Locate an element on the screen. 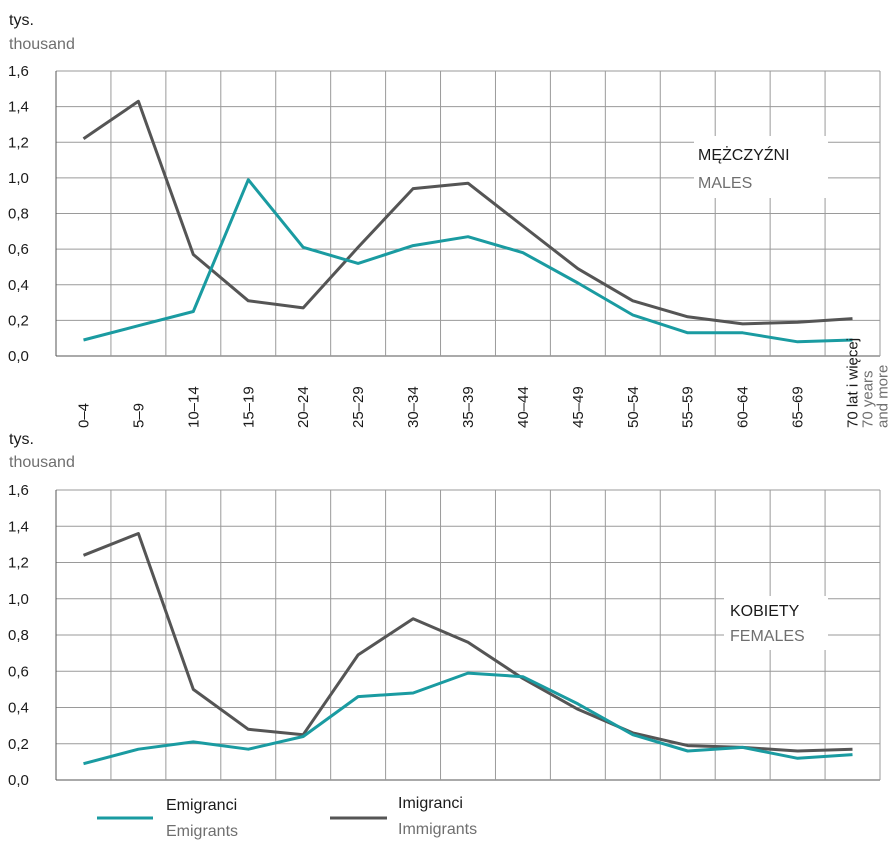 The image size is (896, 845). category-label: 40–44 is located at coordinates (523, 407).